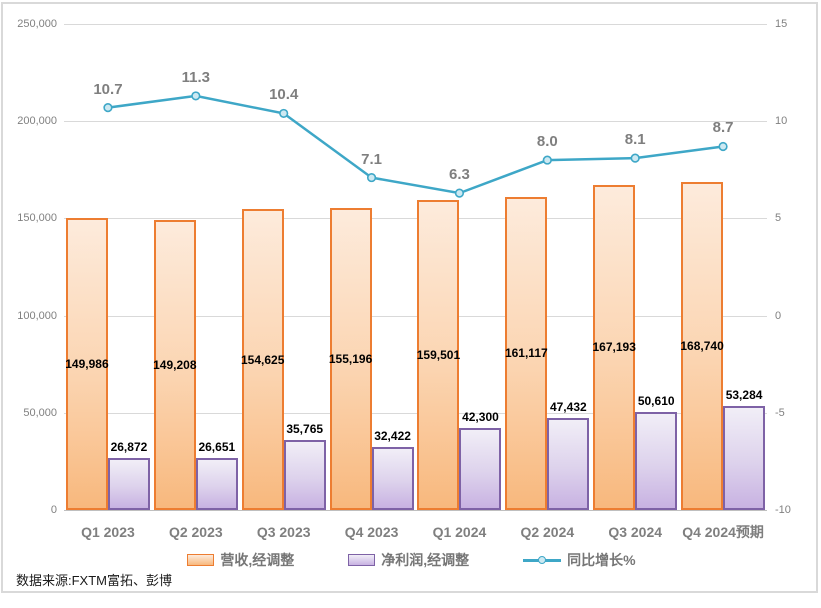 The height and width of the screenshot is (608, 821). I want to click on right-axis-tick: 5, so click(778, 218).